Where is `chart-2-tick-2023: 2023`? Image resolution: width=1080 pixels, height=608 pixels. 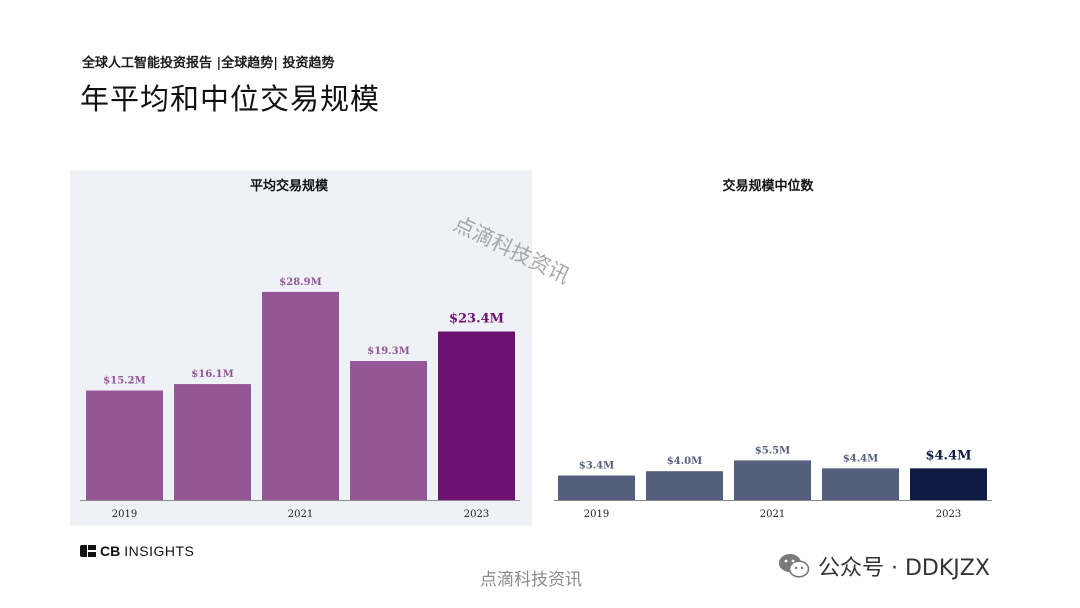
chart-2-tick-2023: 2023 is located at coordinates (948, 514).